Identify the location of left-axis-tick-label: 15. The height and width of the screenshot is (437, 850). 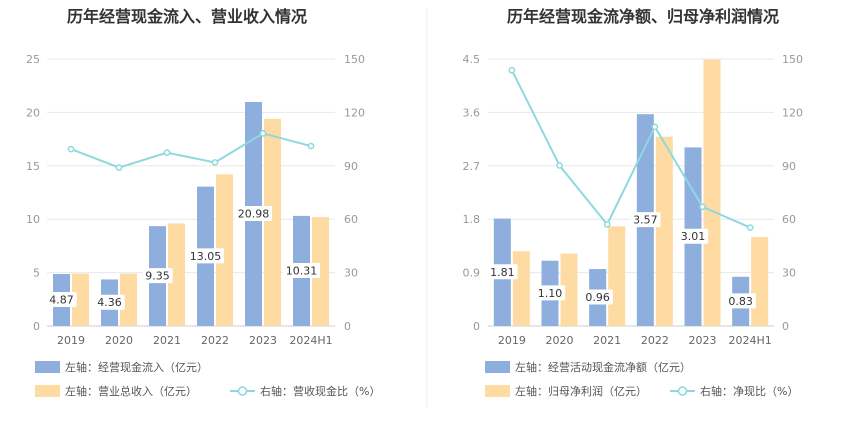
(33, 166).